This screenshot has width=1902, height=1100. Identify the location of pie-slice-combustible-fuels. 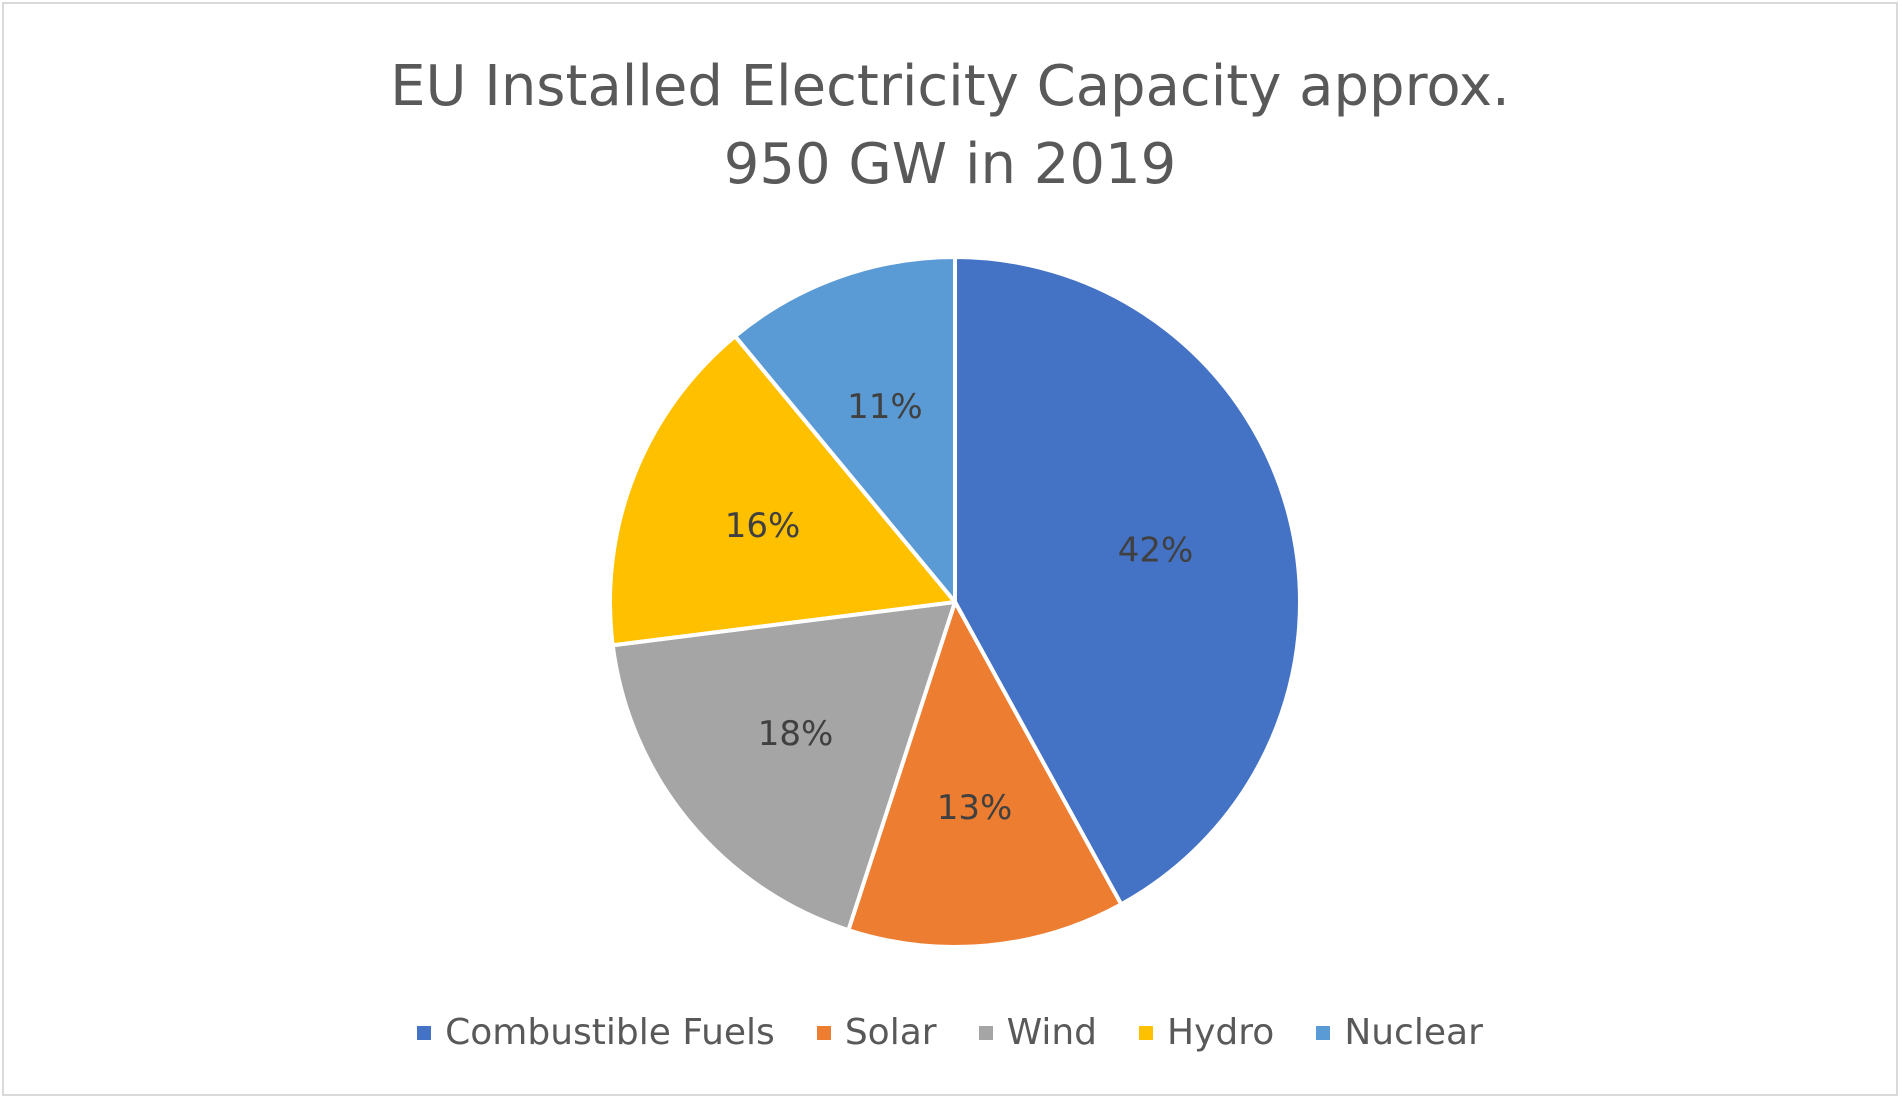
(1128, 581).